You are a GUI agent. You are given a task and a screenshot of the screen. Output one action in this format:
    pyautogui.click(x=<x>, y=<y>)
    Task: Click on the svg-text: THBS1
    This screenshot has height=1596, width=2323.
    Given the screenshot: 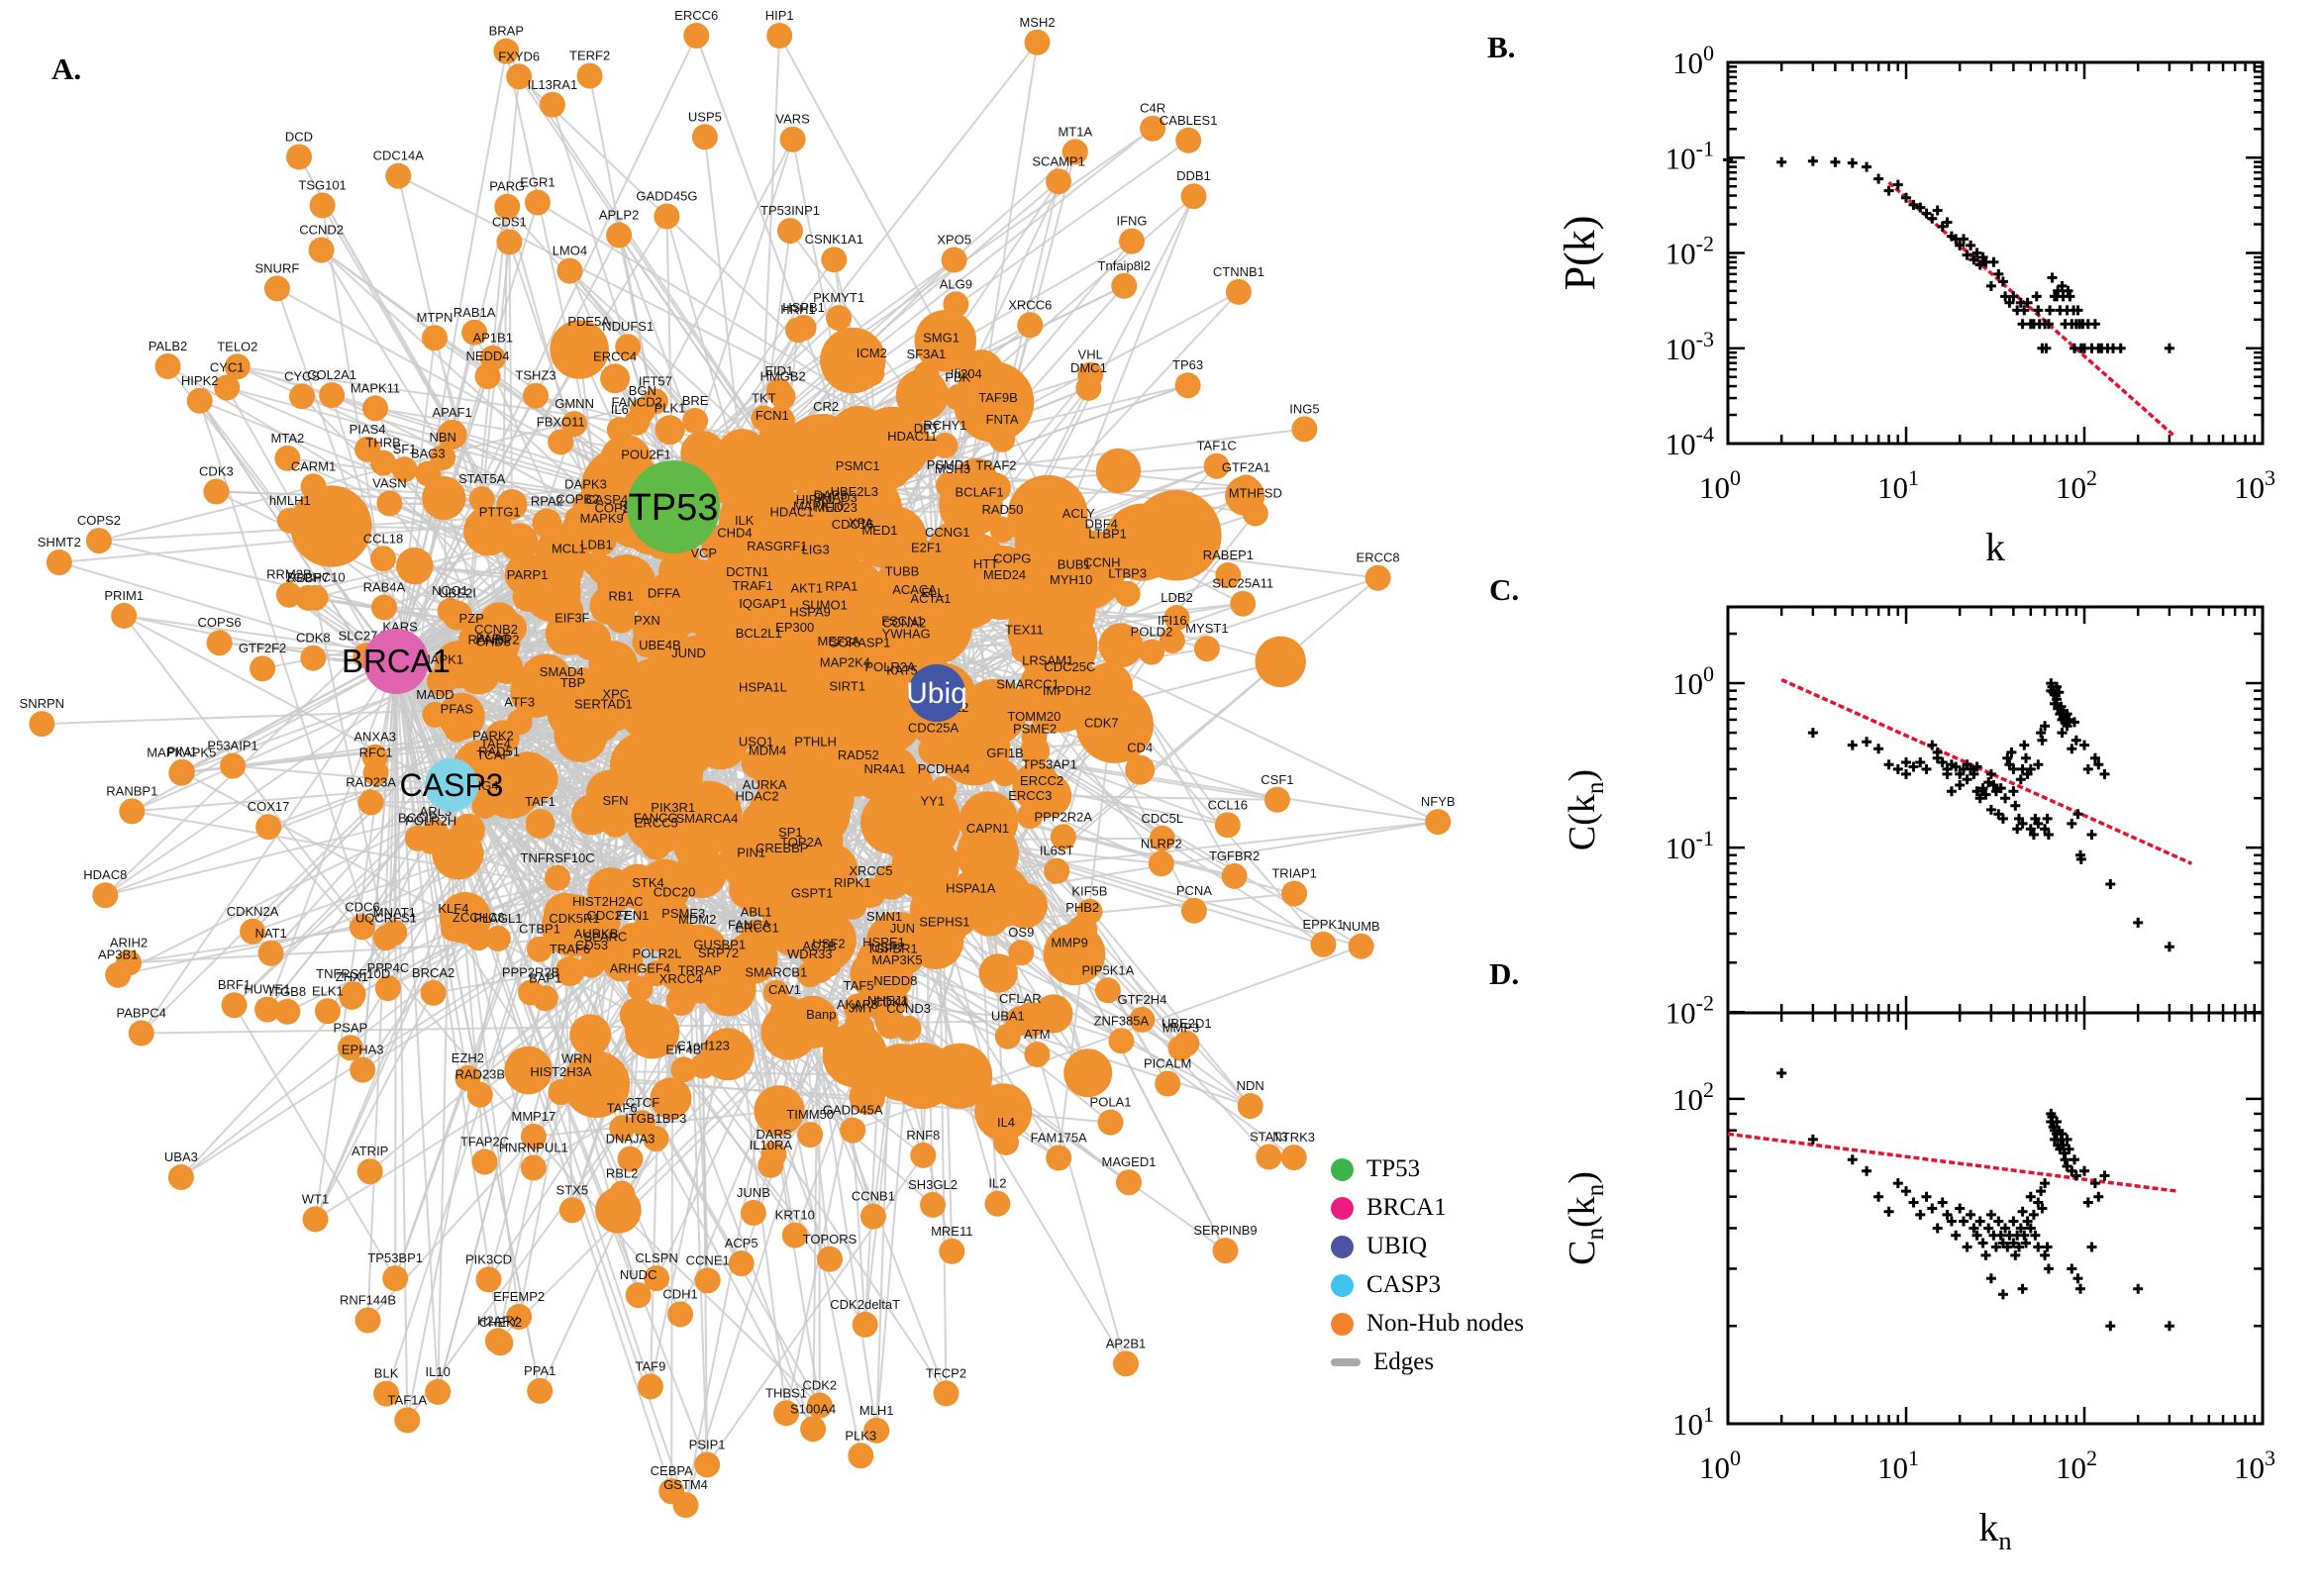 What is the action you would take?
    pyautogui.click(x=786, y=1392)
    